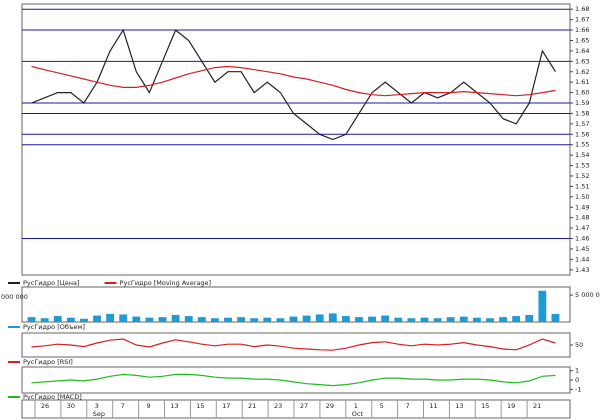 The width and height of the screenshot is (600, 420). I want to click on legend-label: РусГидро [MACD], so click(52, 397).